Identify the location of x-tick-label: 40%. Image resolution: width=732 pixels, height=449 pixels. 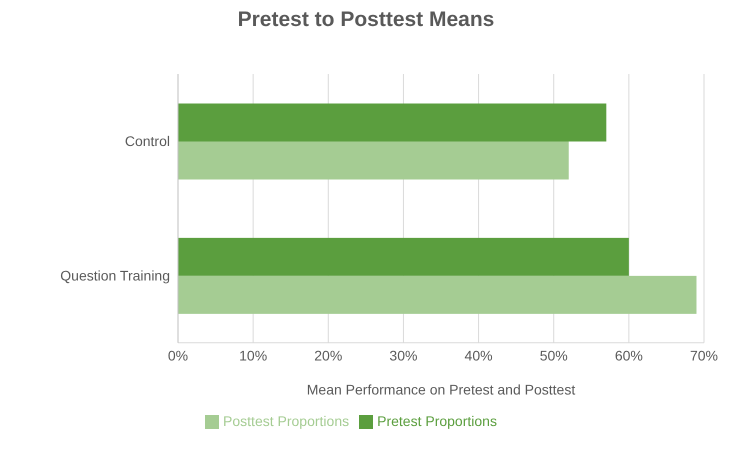
(478, 356).